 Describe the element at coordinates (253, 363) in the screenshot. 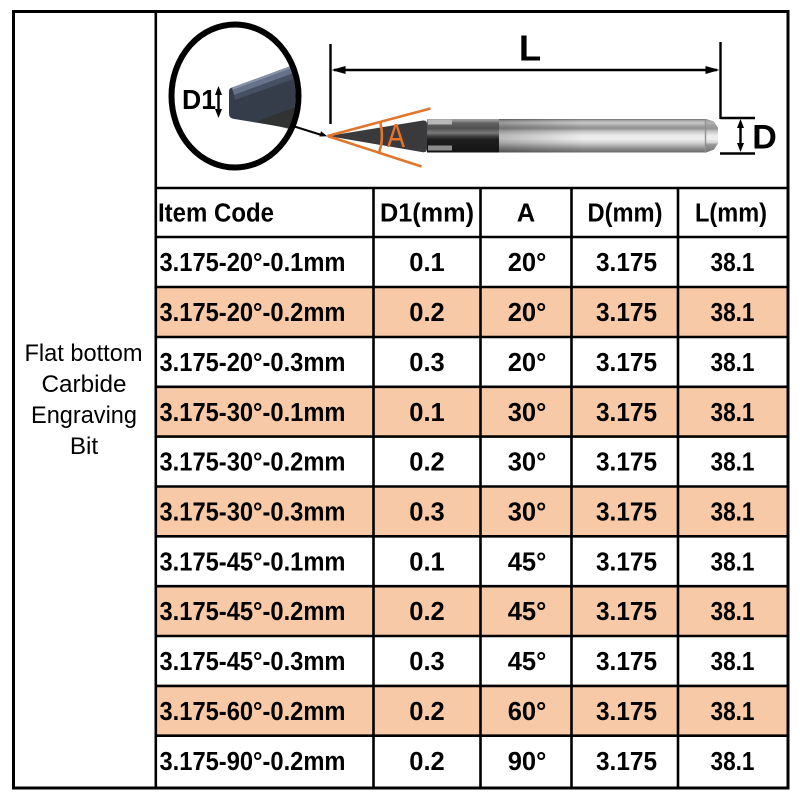

I see `svg-text: 3.175-20°-0.3mm` at that location.